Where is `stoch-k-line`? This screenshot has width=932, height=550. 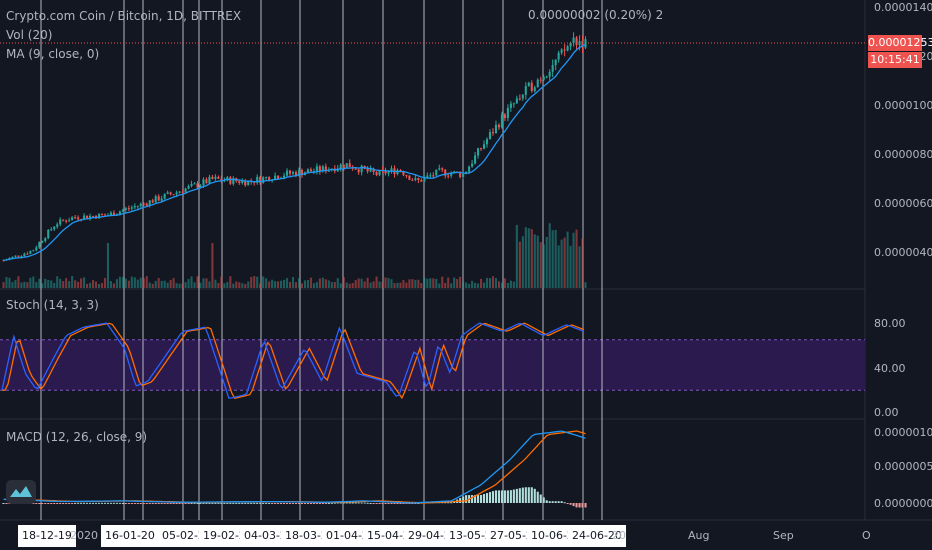 stoch-k-line is located at coordinates (293, 360).